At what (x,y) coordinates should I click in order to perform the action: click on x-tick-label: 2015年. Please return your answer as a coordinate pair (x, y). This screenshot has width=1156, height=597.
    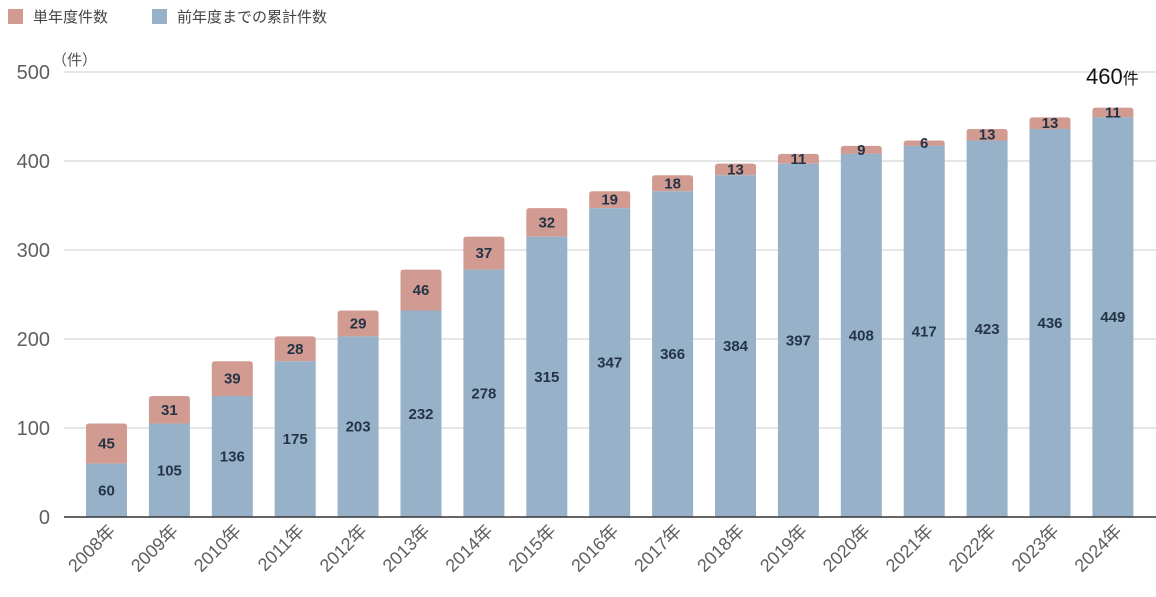
    Looking at the image, I should click on (531, 548).